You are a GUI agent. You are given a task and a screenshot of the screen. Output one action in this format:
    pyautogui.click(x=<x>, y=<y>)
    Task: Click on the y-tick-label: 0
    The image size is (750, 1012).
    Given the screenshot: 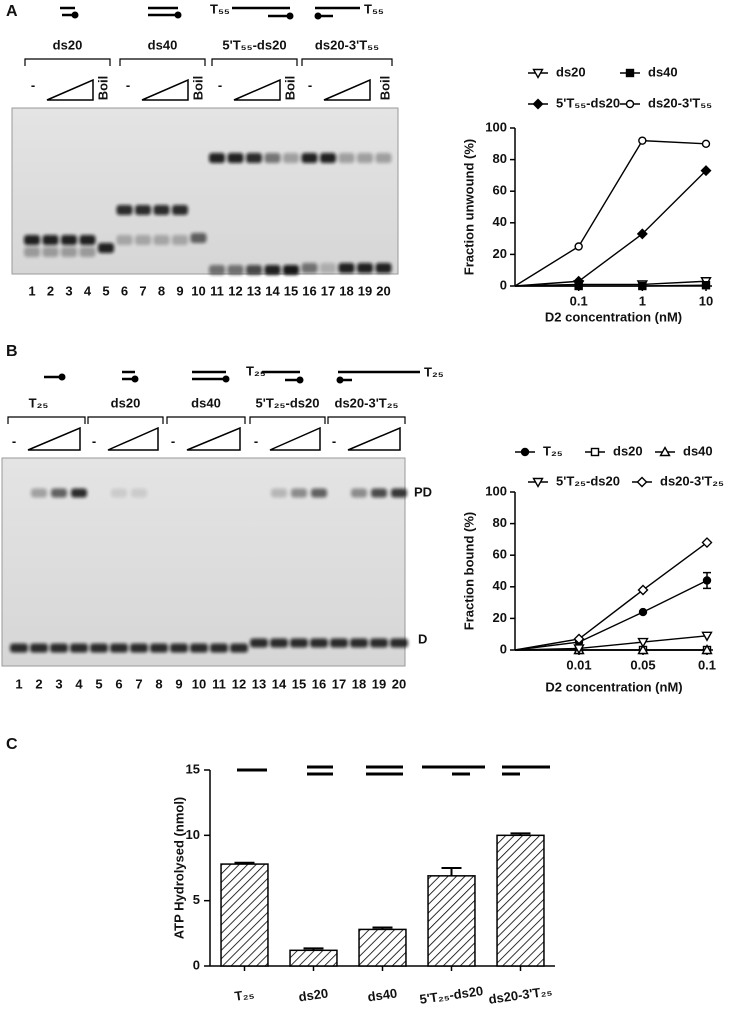 What is the action you would take?
    pyautogui.click(x=196, y=964)
    